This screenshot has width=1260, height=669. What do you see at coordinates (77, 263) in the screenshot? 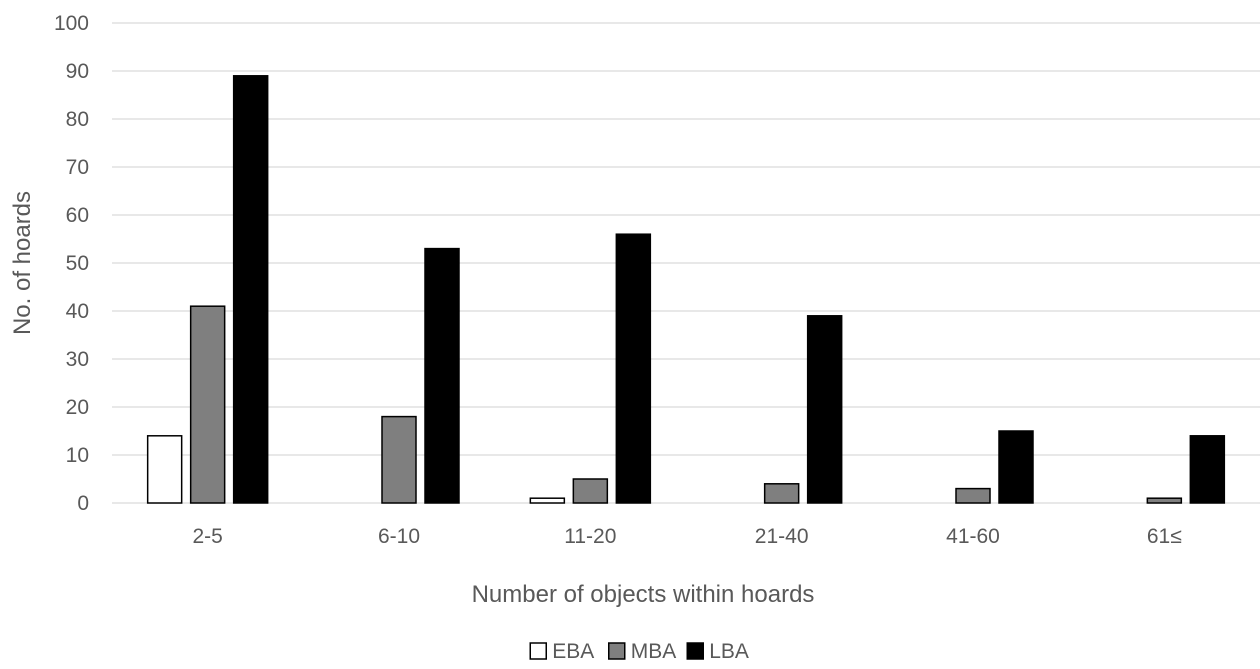
I see `y-tick-label: 50` at bounding box center [77, 263].